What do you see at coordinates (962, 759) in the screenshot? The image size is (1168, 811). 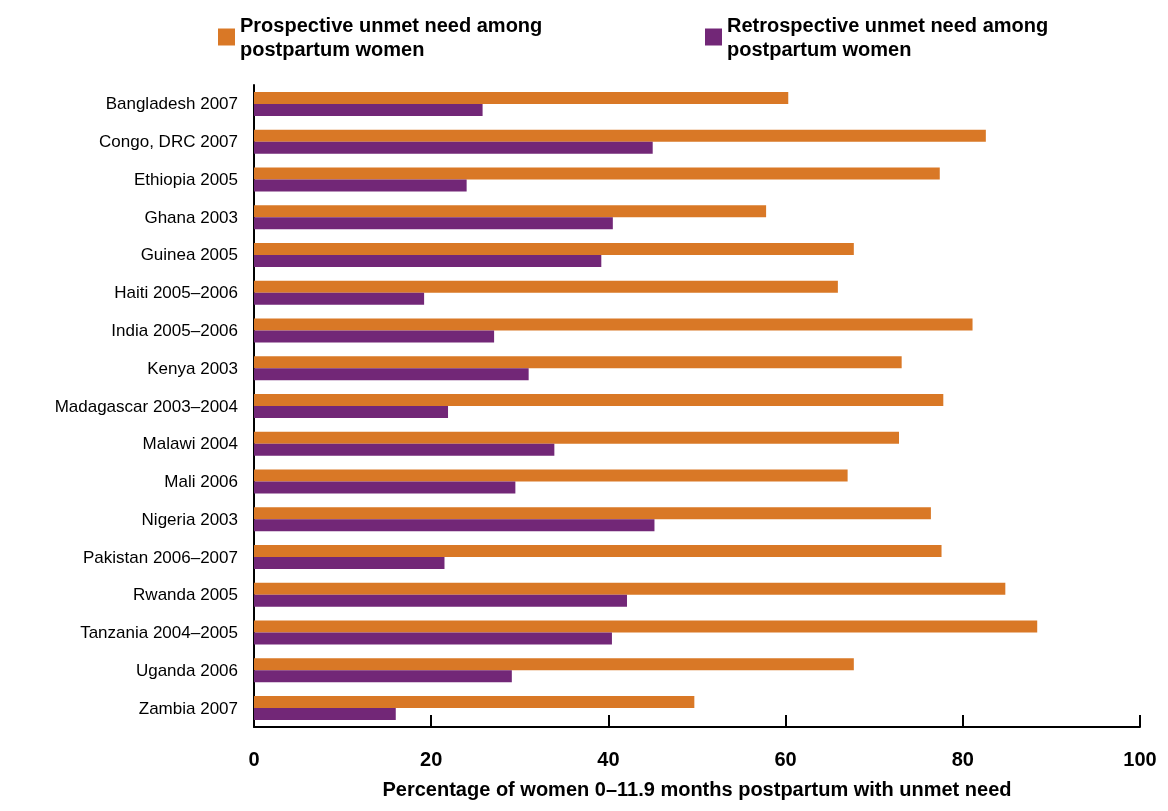 I see `x-tick-label: 80` at bounding box center [962, 759].